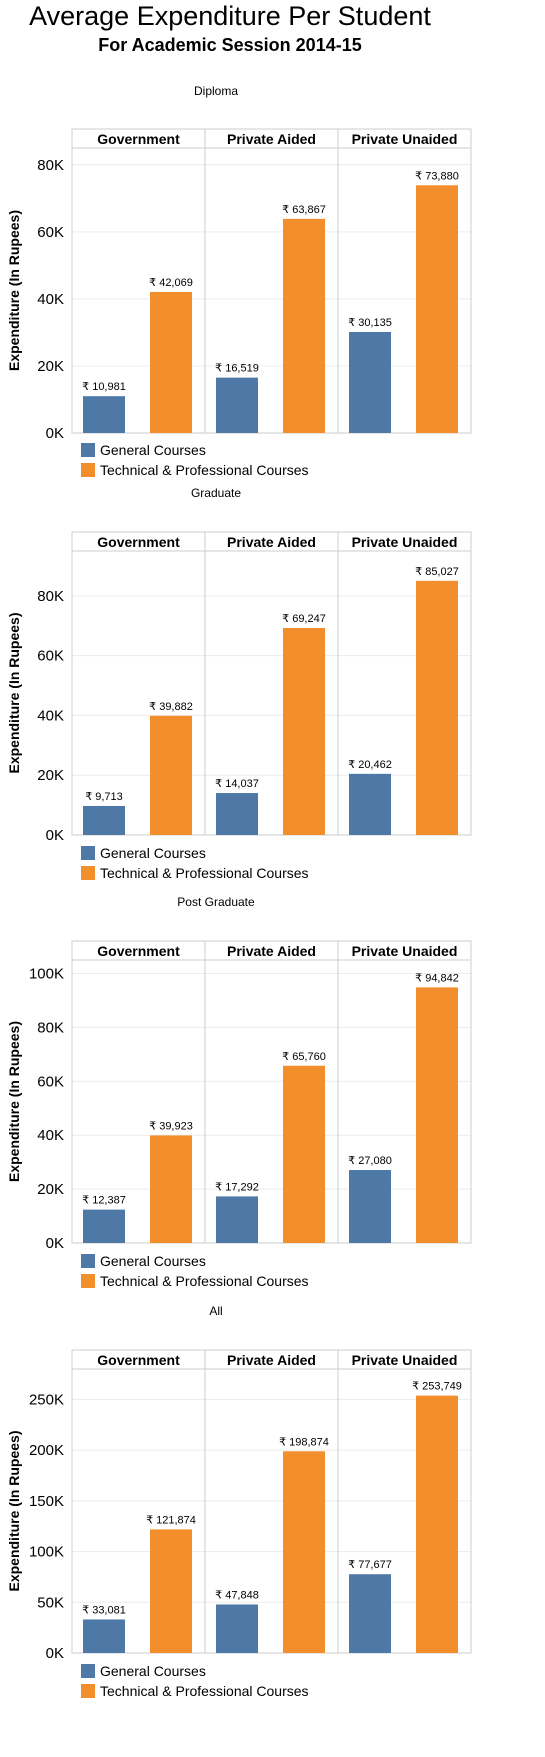 This screenshot has width=545, height=1757. I want to click on data-label: ₹ 85,027, so click(437, 572).